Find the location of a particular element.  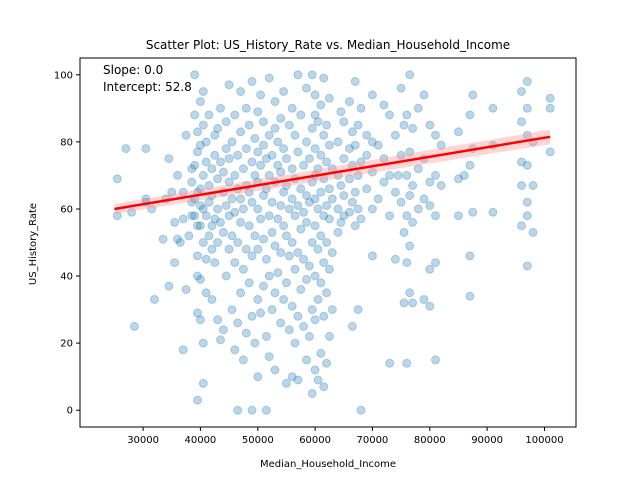

regression-line is located at coordinates (332, 173).